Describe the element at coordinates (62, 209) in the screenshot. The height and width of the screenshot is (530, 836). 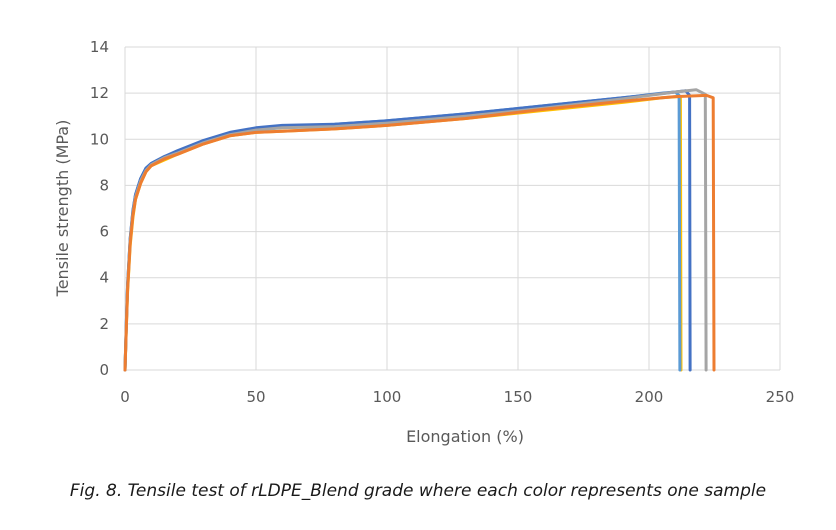
I see `y-axis-title: Tensile strength (MPa)` at that location.